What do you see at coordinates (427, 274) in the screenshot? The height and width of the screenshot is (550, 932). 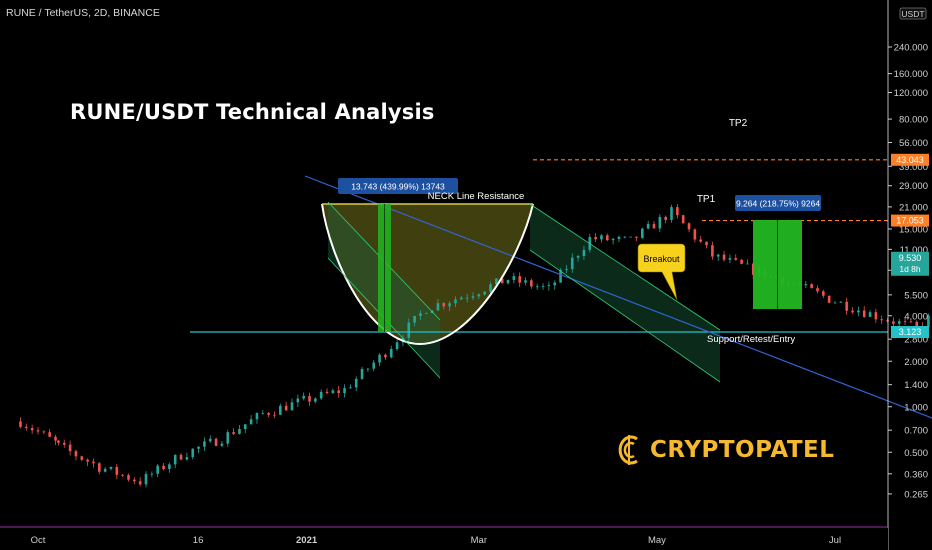 I see `cup-fill` at bounding box center [427, 274].